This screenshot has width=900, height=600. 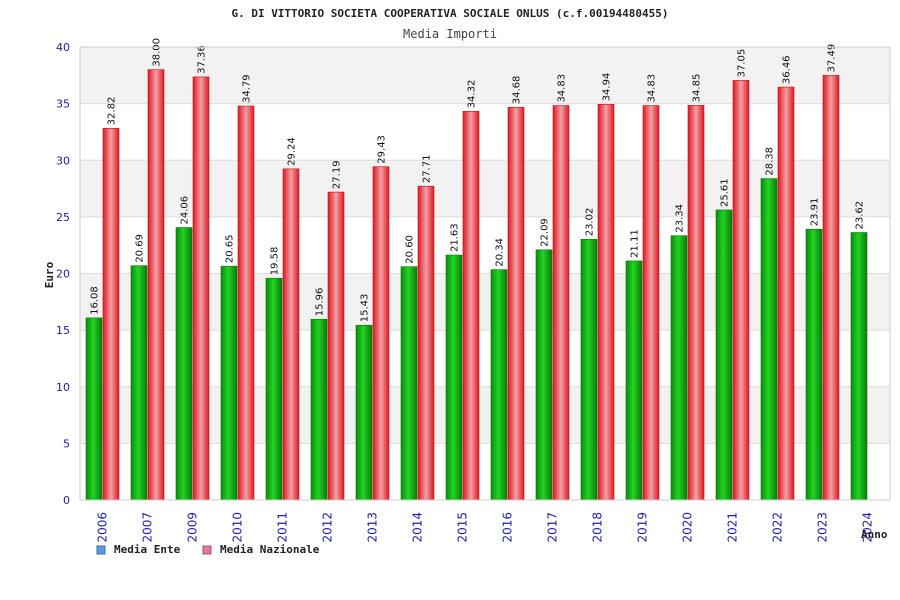 I want to click on bar-media-ente-2009, so click(x=184, y=364).